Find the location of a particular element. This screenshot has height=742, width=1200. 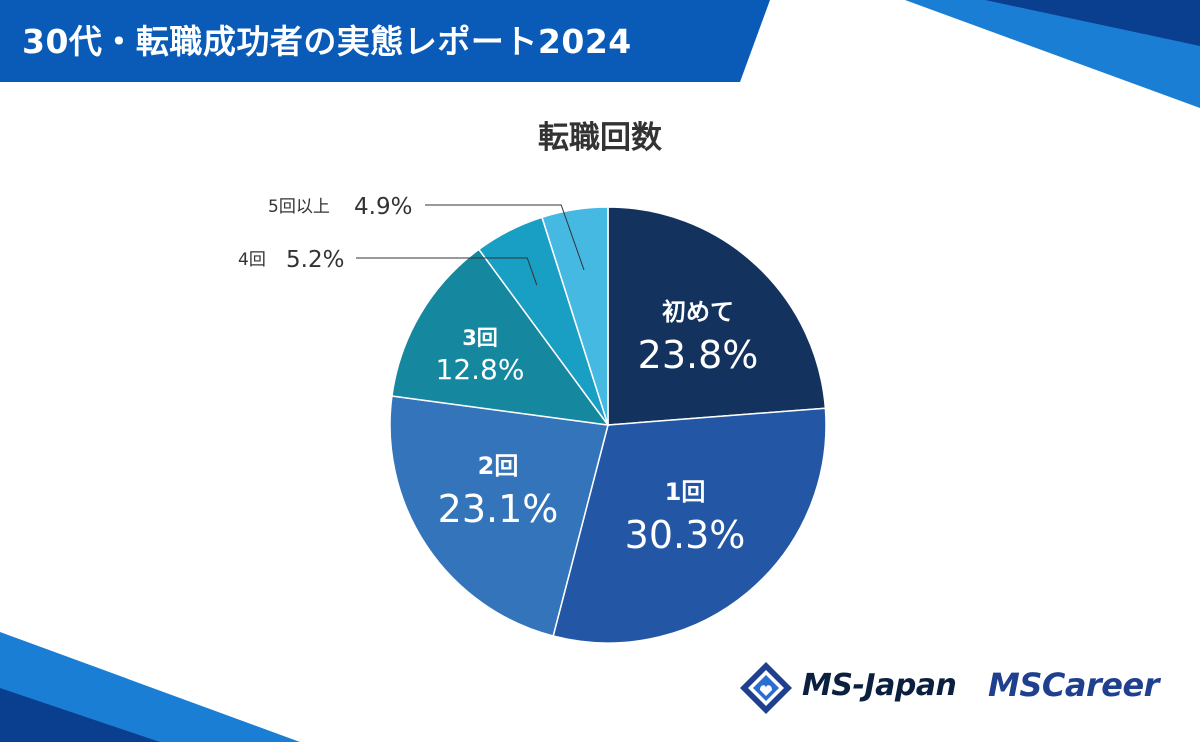

slice-label: 2回 is located at coordinates (498, 466).